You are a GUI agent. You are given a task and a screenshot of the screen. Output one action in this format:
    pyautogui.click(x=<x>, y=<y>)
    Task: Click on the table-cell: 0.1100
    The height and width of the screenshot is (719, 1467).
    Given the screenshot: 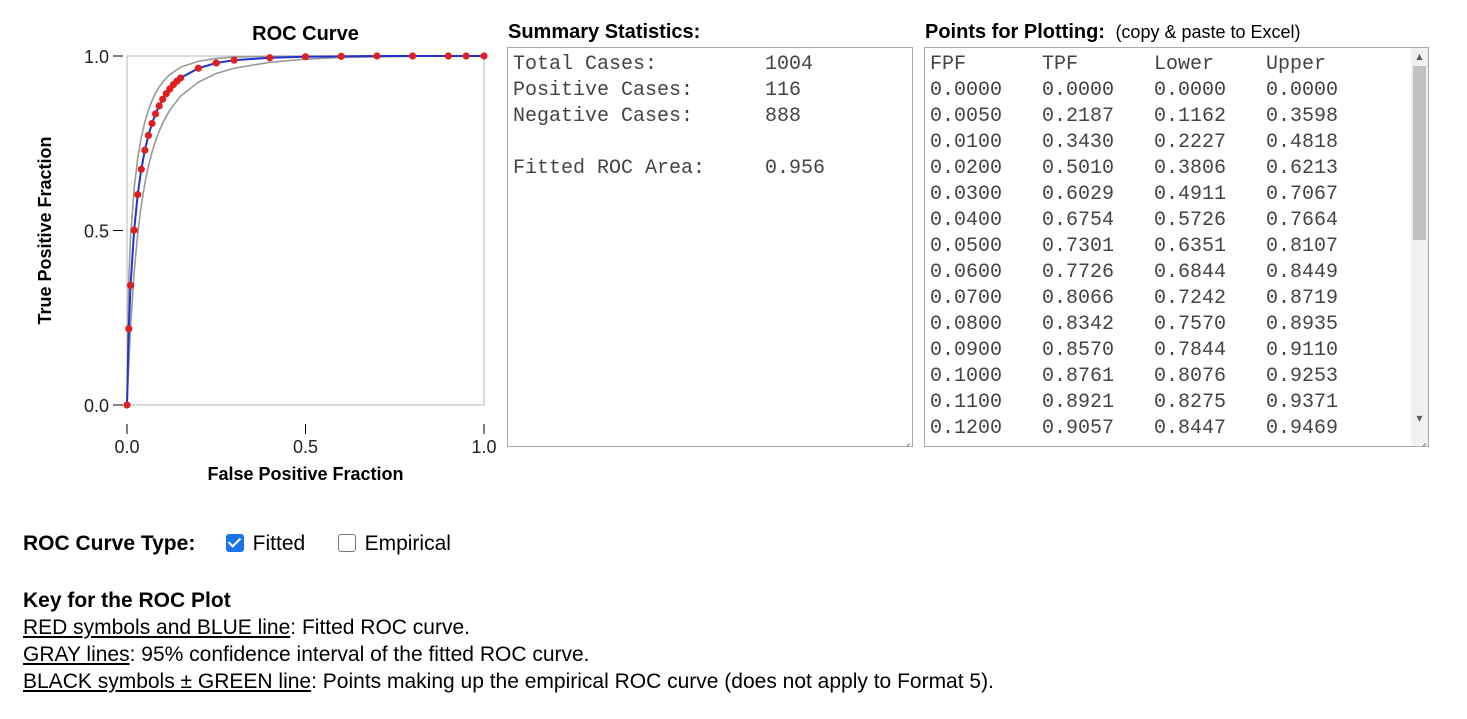 What is the action you would take?
    pyautogui.click(x=966, y=402)
    